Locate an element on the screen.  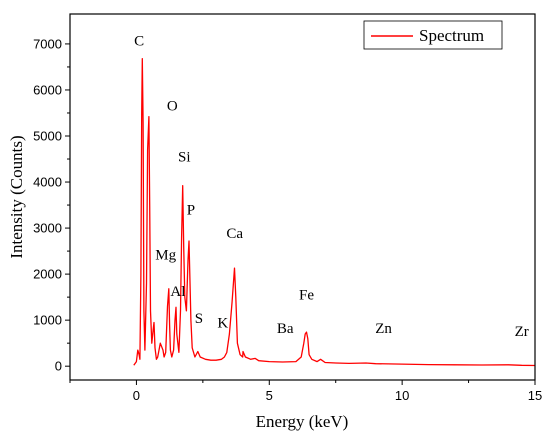
peak-label: Si is located at coordinates (184, 157).